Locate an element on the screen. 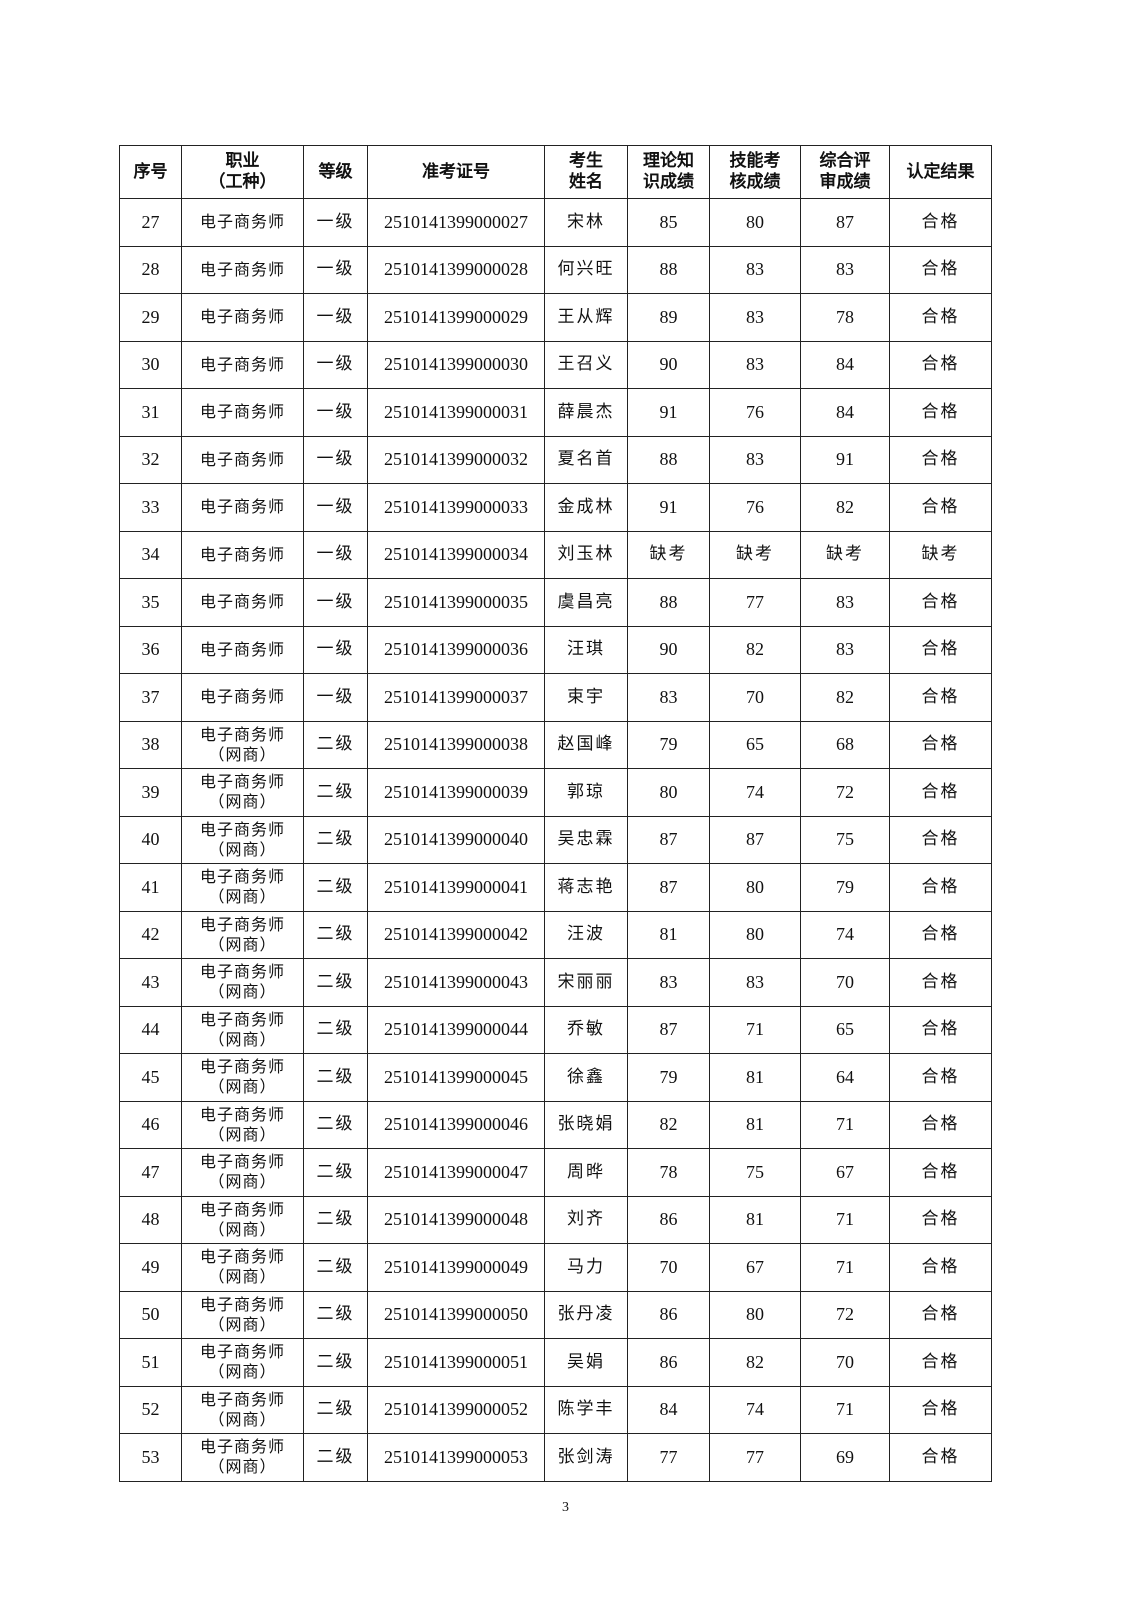 Image resolution: width=1131 pixels, height=1600 pixels. cell-exam-id: 2510141399000027 is located at coordinates (456, 222).